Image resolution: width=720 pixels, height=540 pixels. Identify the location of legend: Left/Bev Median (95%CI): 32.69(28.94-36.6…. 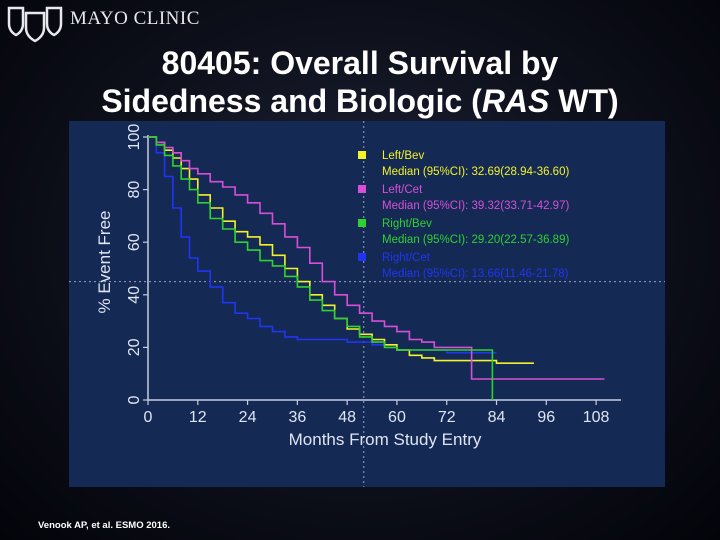
(463, 215).